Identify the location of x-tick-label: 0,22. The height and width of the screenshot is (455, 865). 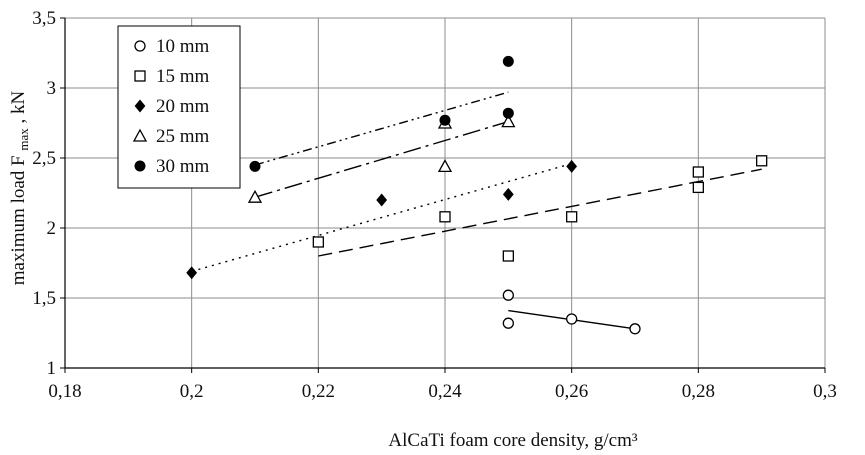
(318, 391).